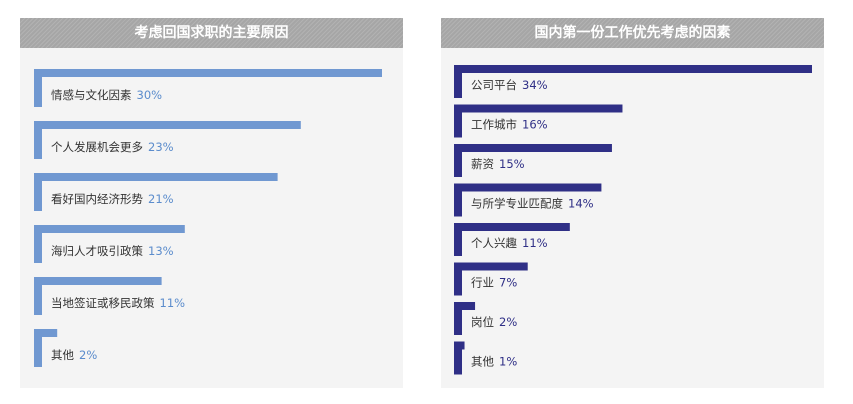  Describe the element at coordinates (508, 362) in the screenshot. I see `right-value-7: 1%` at that location.